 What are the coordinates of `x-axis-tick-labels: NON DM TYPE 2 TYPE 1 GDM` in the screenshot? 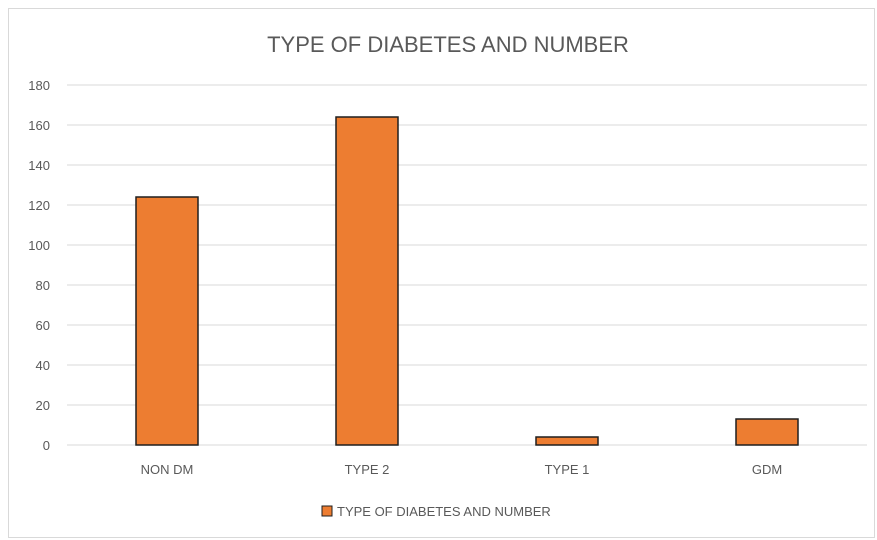 It's located at (462, 469).